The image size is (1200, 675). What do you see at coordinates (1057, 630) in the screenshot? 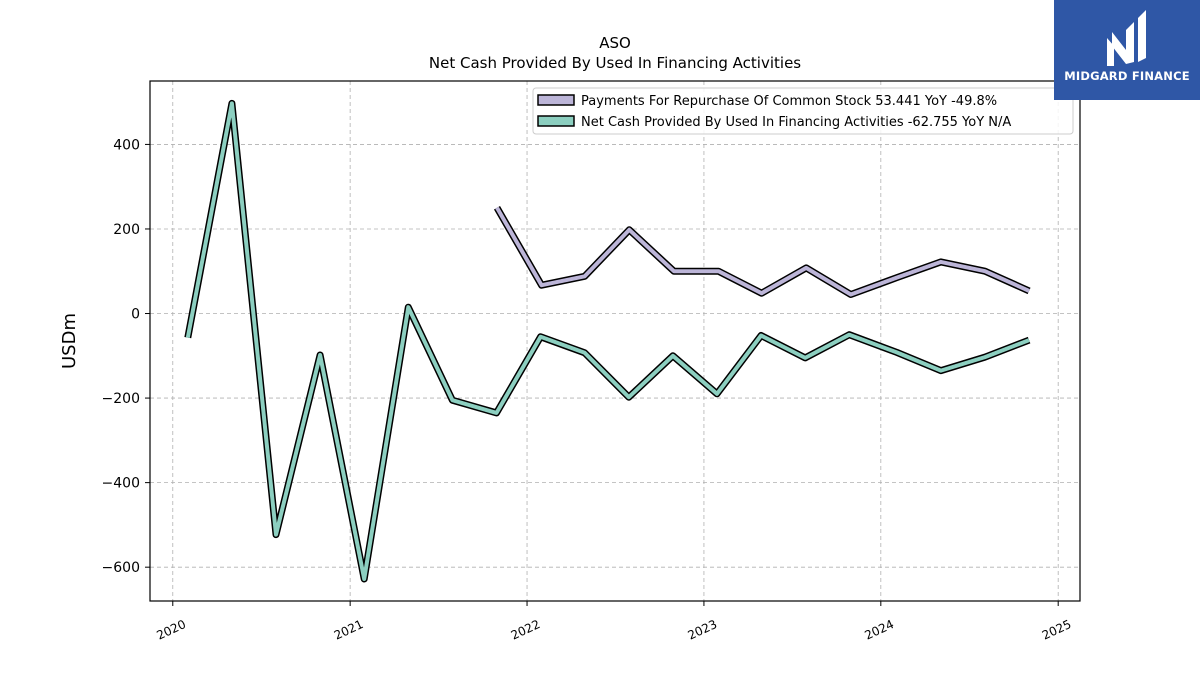
I see `x-tick-label: 2025` at bounding box center [1057, 630].